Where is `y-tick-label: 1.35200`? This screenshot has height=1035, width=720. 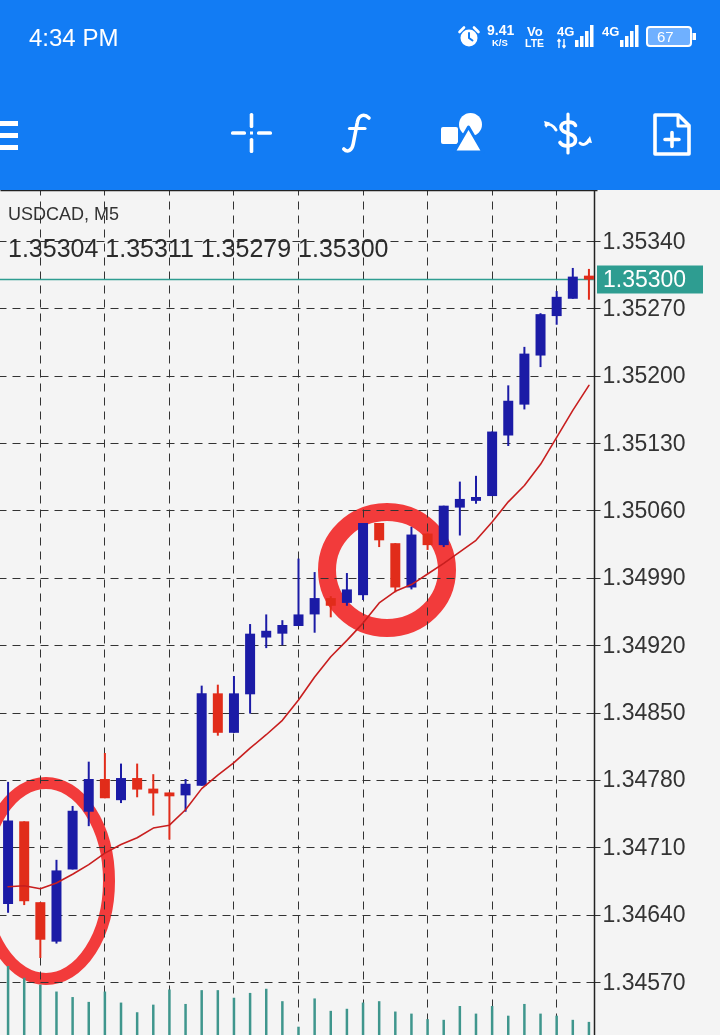 y-tick-label: 1.35200 is located at coordinates (644, 375).